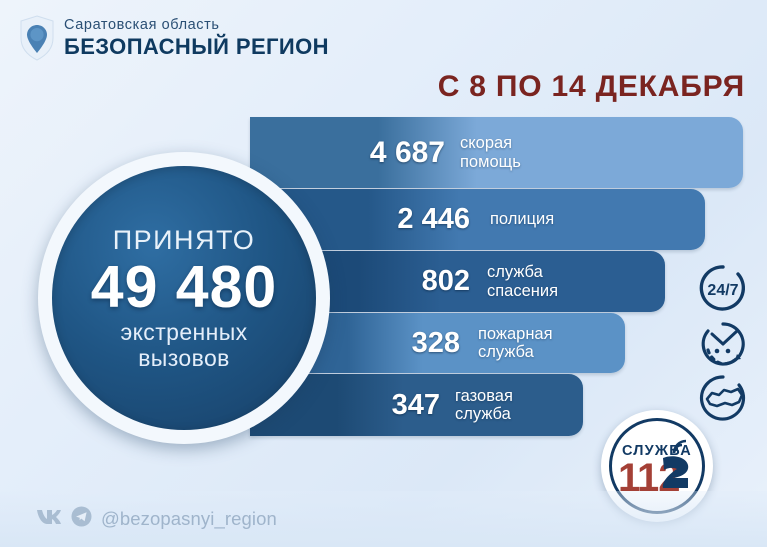  I want to click on service-112-ring: СЛУЖБА 112, so click(657, 466).